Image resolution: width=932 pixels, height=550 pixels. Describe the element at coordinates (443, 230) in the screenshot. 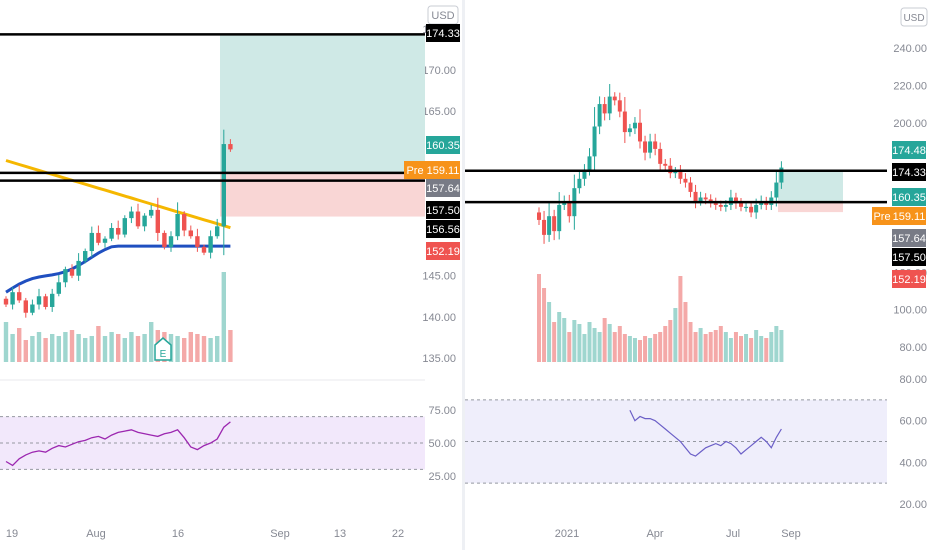

I see `price-tag-value: 156.56` at that location.